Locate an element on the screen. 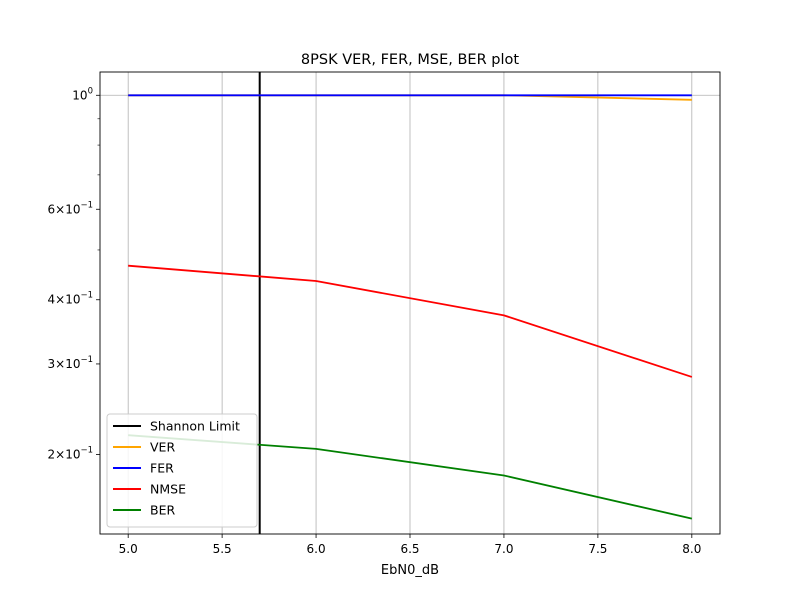 This screenshot has width=800, height=604. x-tick-label: 7.0 is located at coordinates (503, 549).